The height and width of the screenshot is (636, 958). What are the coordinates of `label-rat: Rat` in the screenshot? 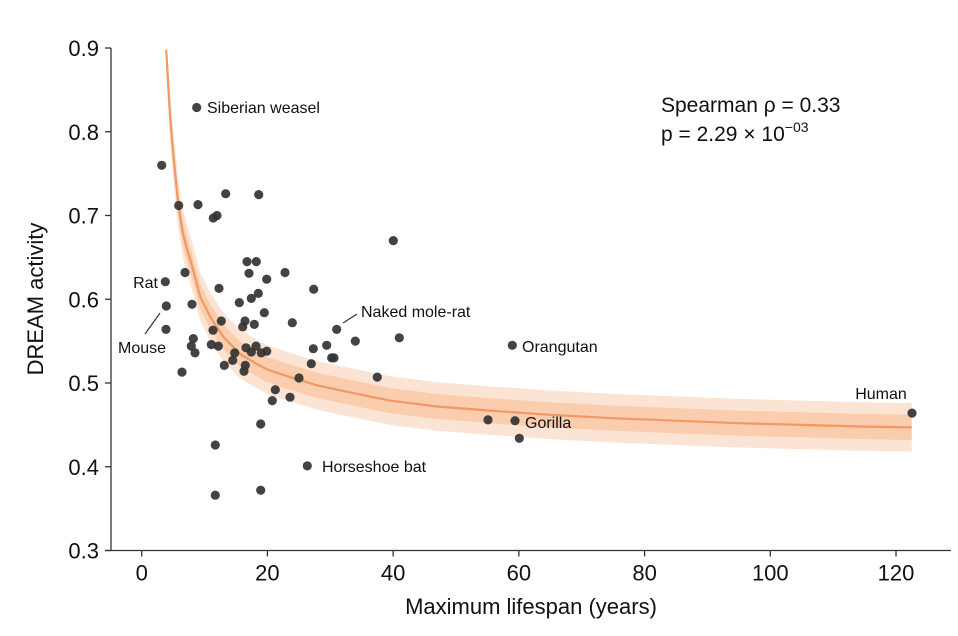 It's located at (145, 283).